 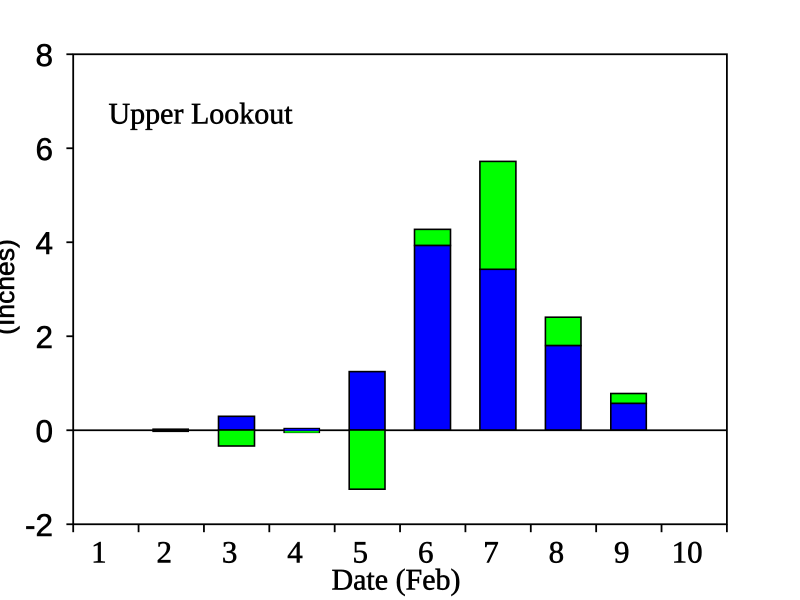 What do you see at coordinates (99, 551) in the screenshot?
I see `svg-text: 1` at bounding box center [99, 551].